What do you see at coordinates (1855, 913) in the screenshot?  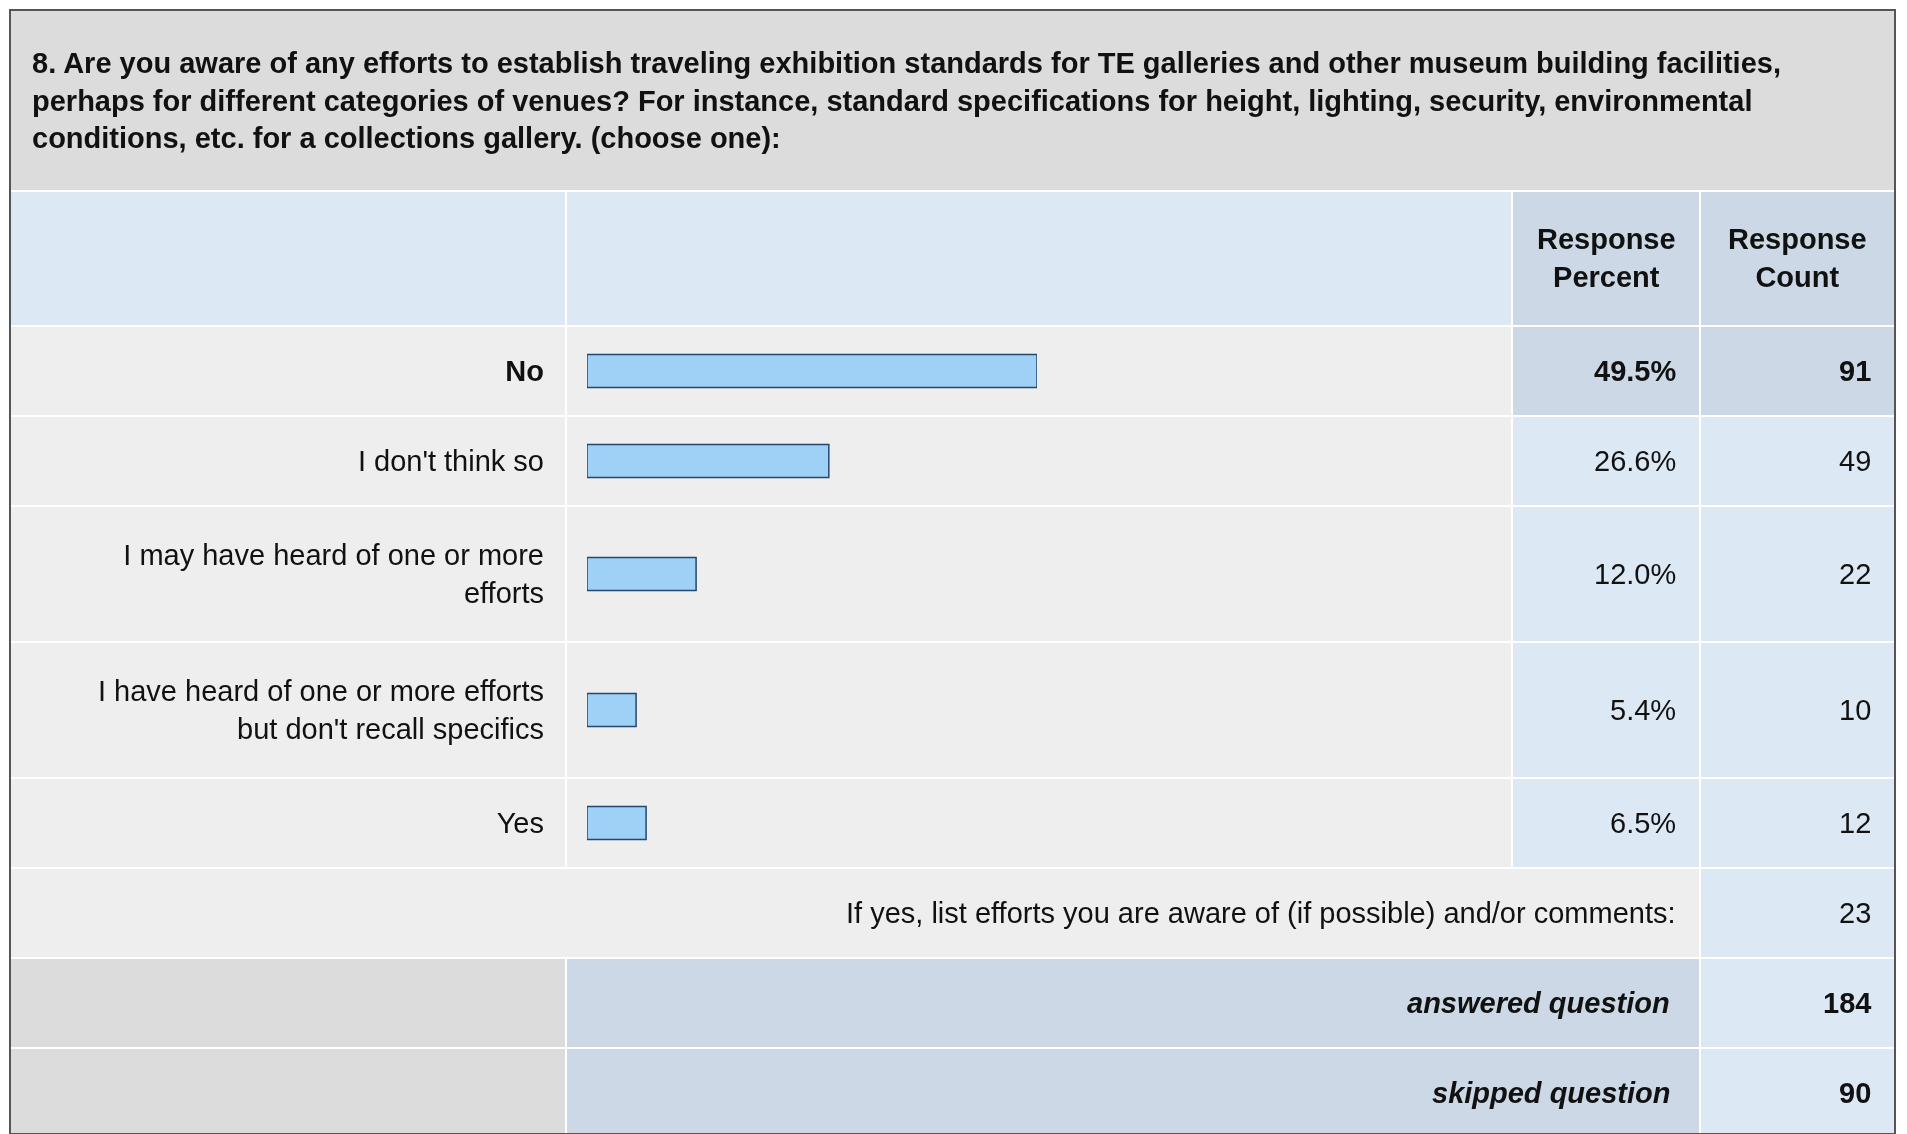 I see `text: 23` at bounding box center [1855, 913].